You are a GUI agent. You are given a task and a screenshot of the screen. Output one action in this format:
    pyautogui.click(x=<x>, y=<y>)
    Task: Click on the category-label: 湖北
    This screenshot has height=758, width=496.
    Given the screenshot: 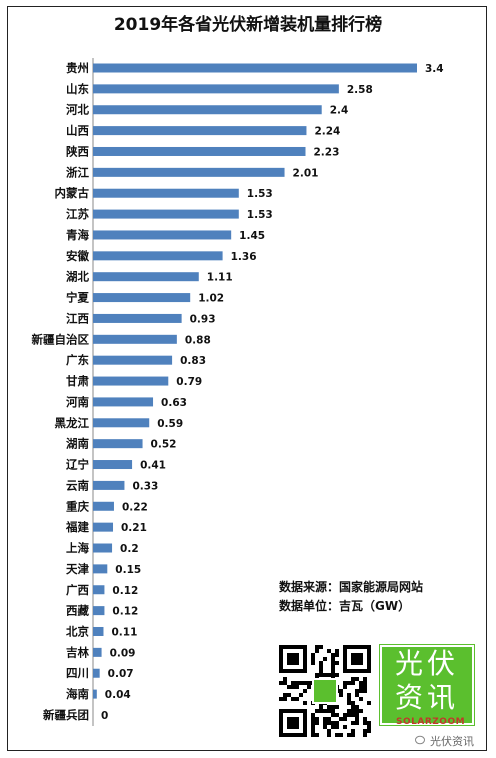 What is the action you would take?
    pyautogui.click(x=77, y=277)
    